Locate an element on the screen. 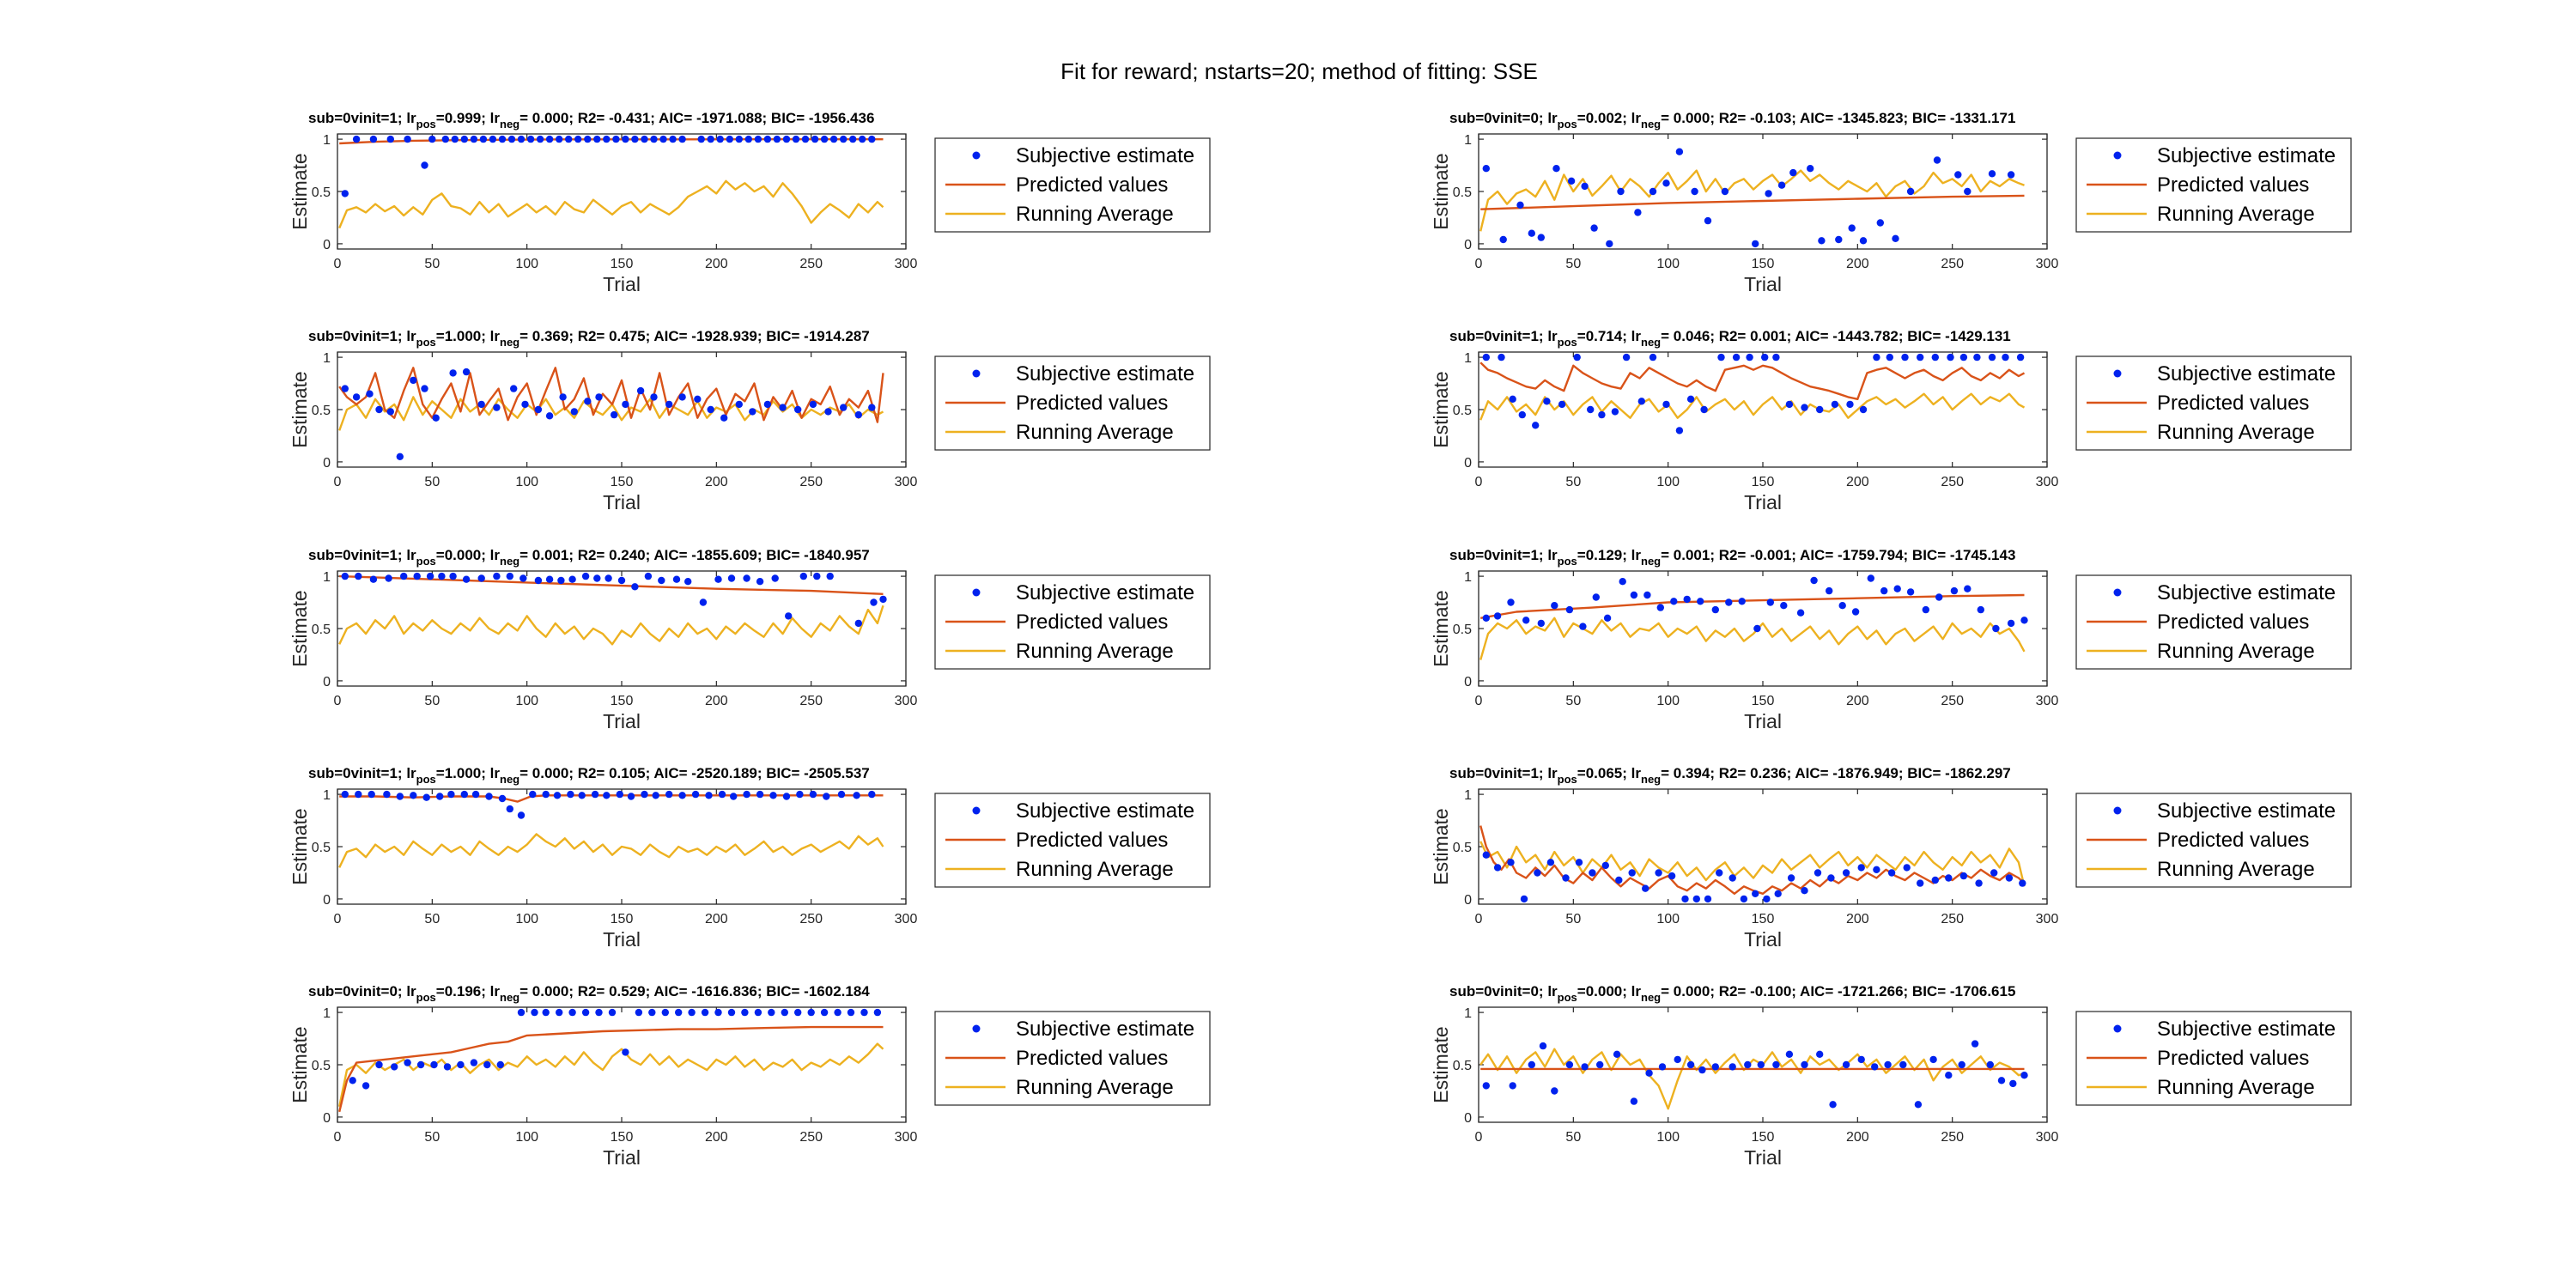  predicted-values-line is located at coordinates (611, 1069).